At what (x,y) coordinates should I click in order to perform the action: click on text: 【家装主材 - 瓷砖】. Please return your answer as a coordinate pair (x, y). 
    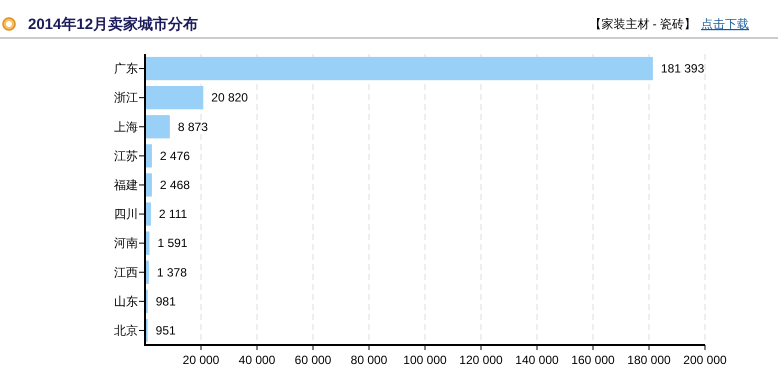
    Looking at the image, I should click on (642, 24).